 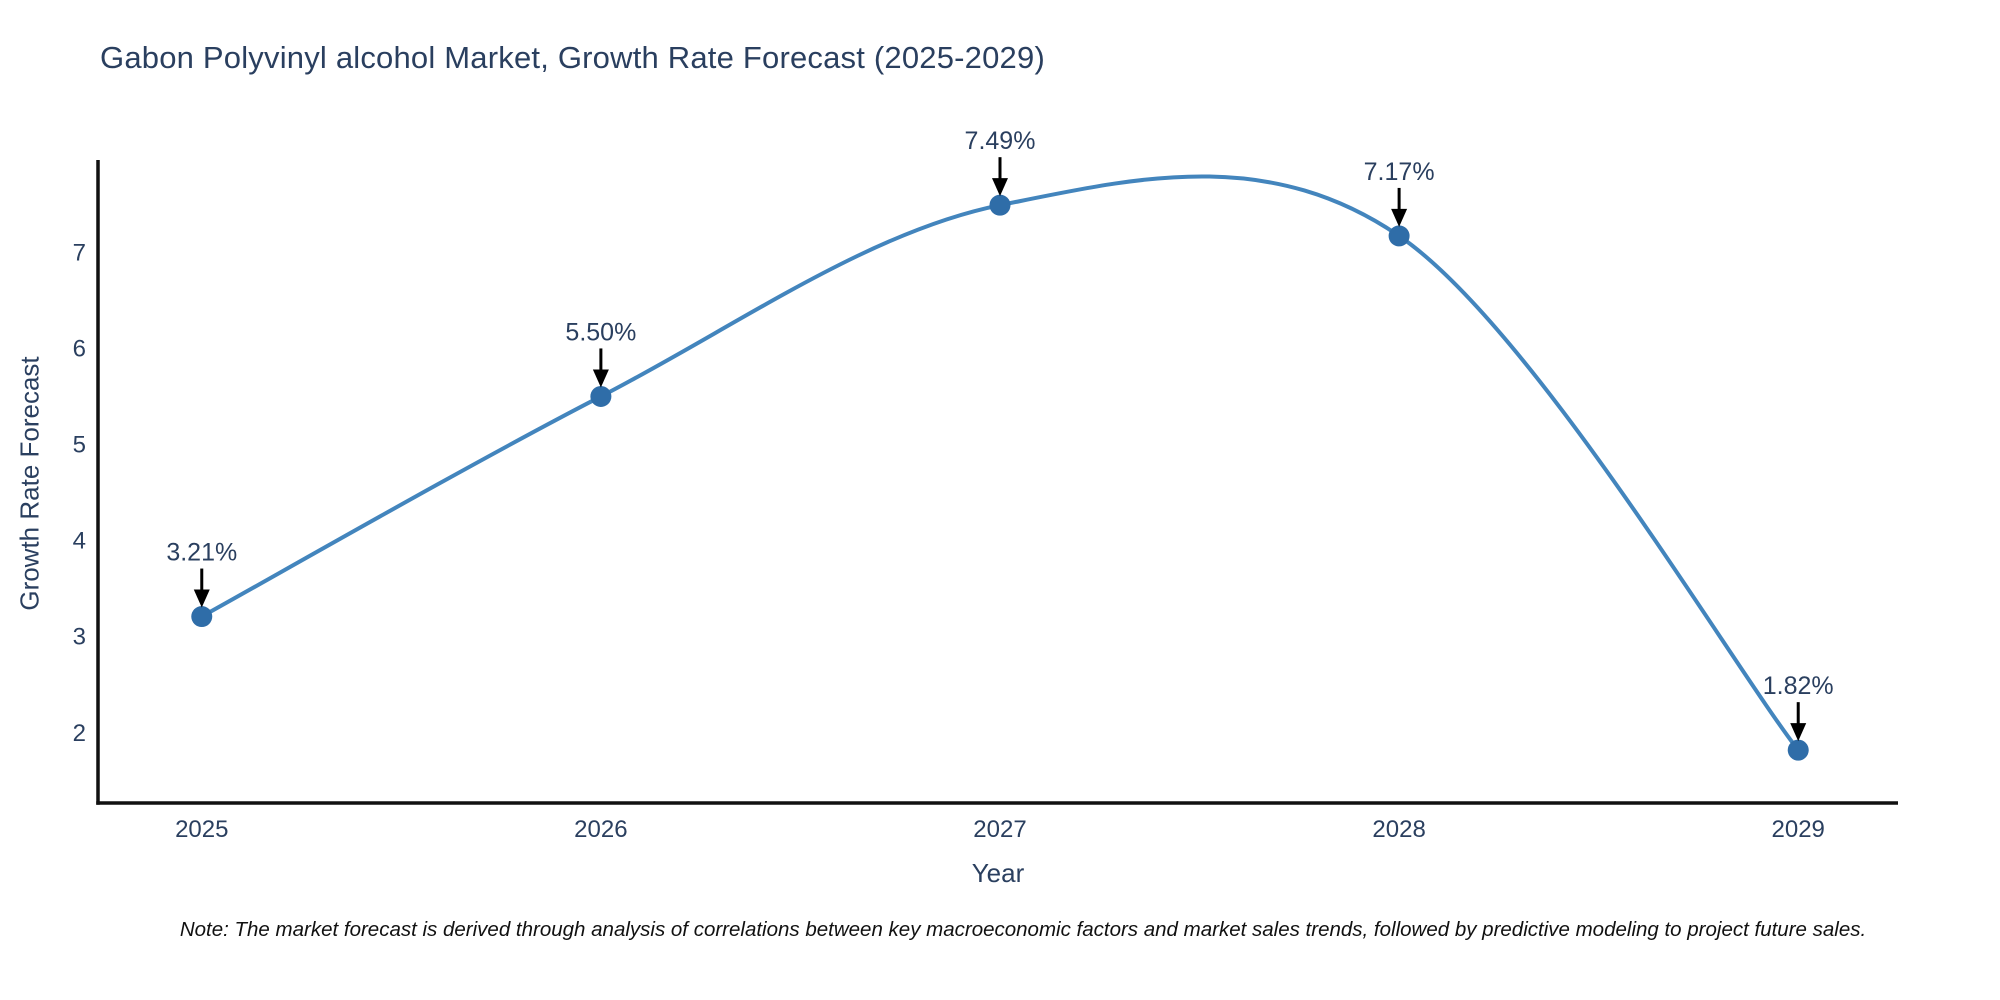 I want to click on y-tick-label: 6, so click(x=79, y=348).